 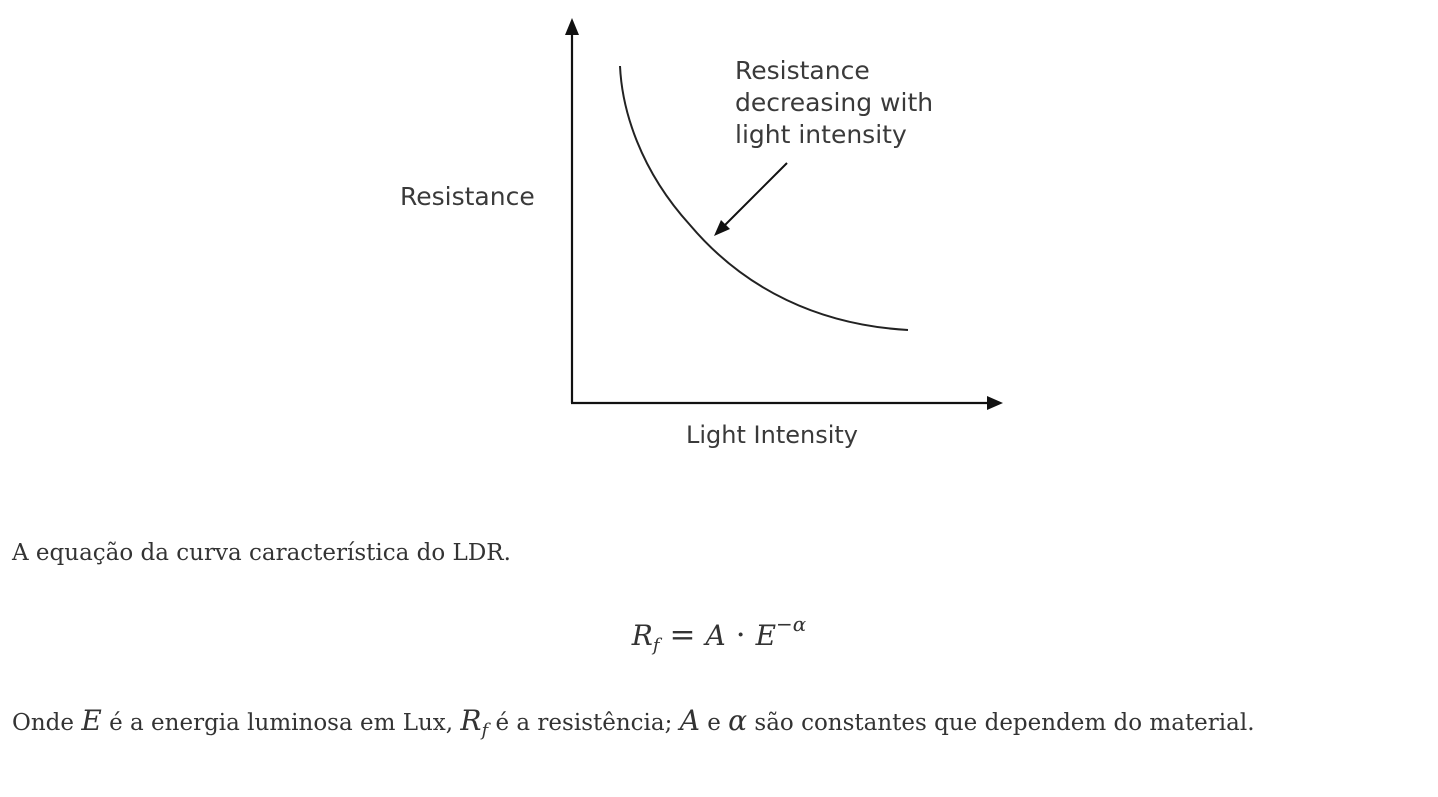 I want to click on eq-equals: =, so click(x=682, y=635).